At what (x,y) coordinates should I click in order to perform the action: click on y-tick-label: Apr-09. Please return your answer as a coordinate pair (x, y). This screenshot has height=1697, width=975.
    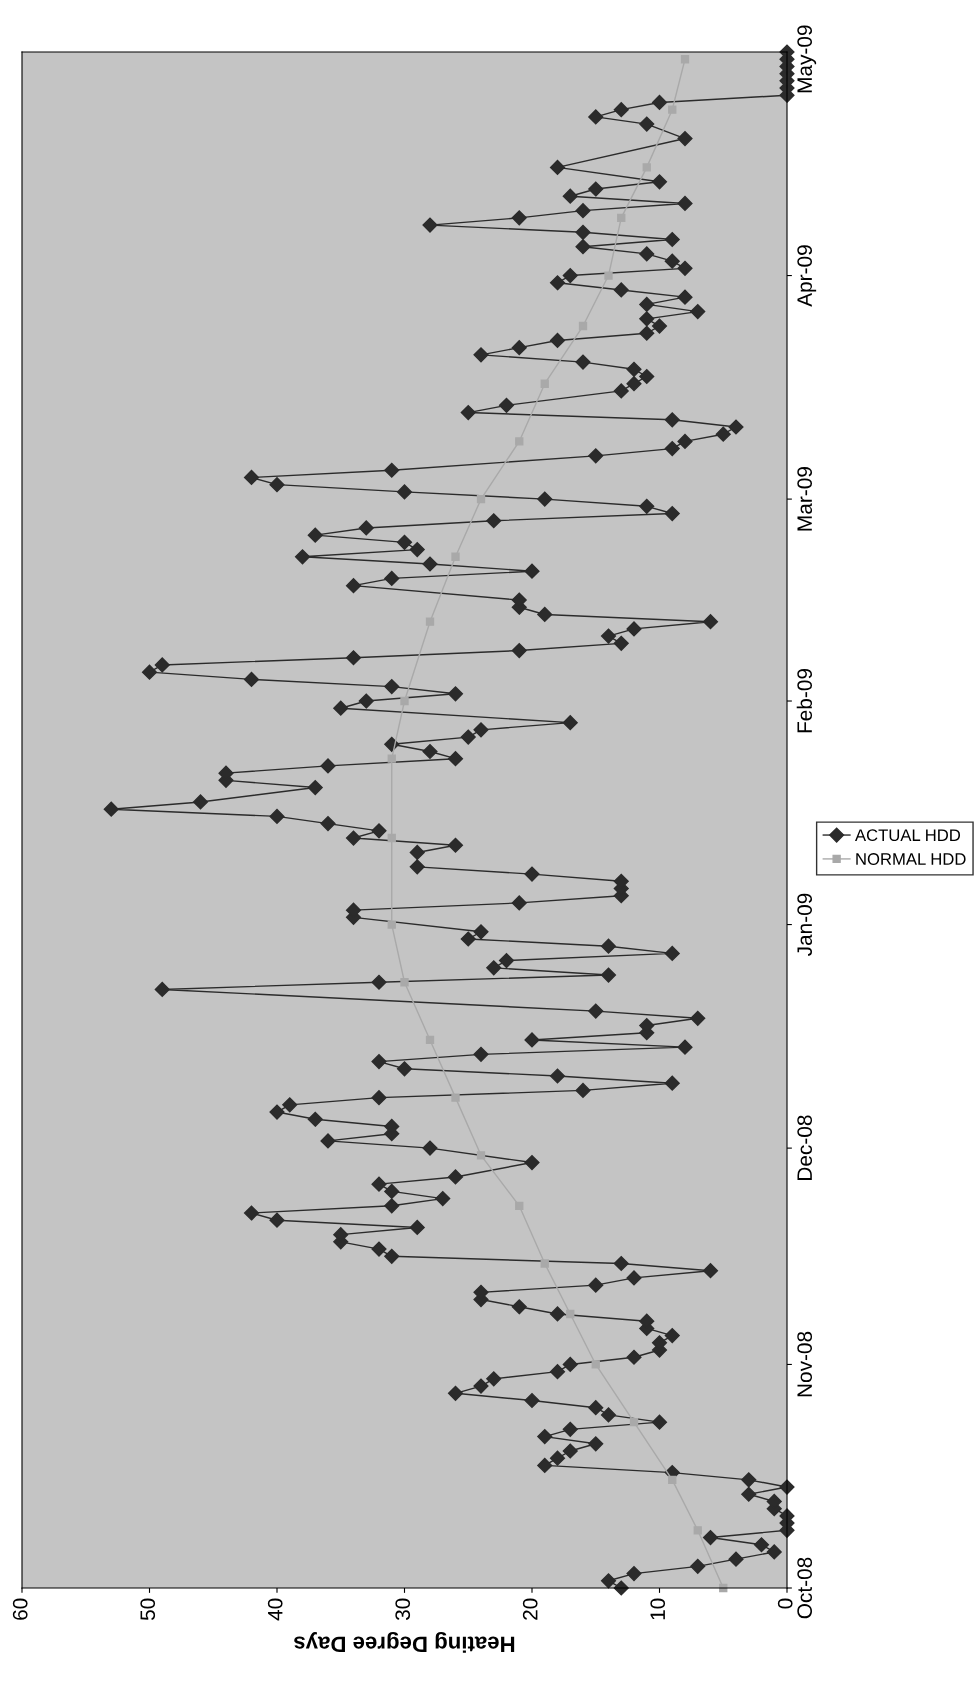
    Looking at the image, I should click on (807, 276).